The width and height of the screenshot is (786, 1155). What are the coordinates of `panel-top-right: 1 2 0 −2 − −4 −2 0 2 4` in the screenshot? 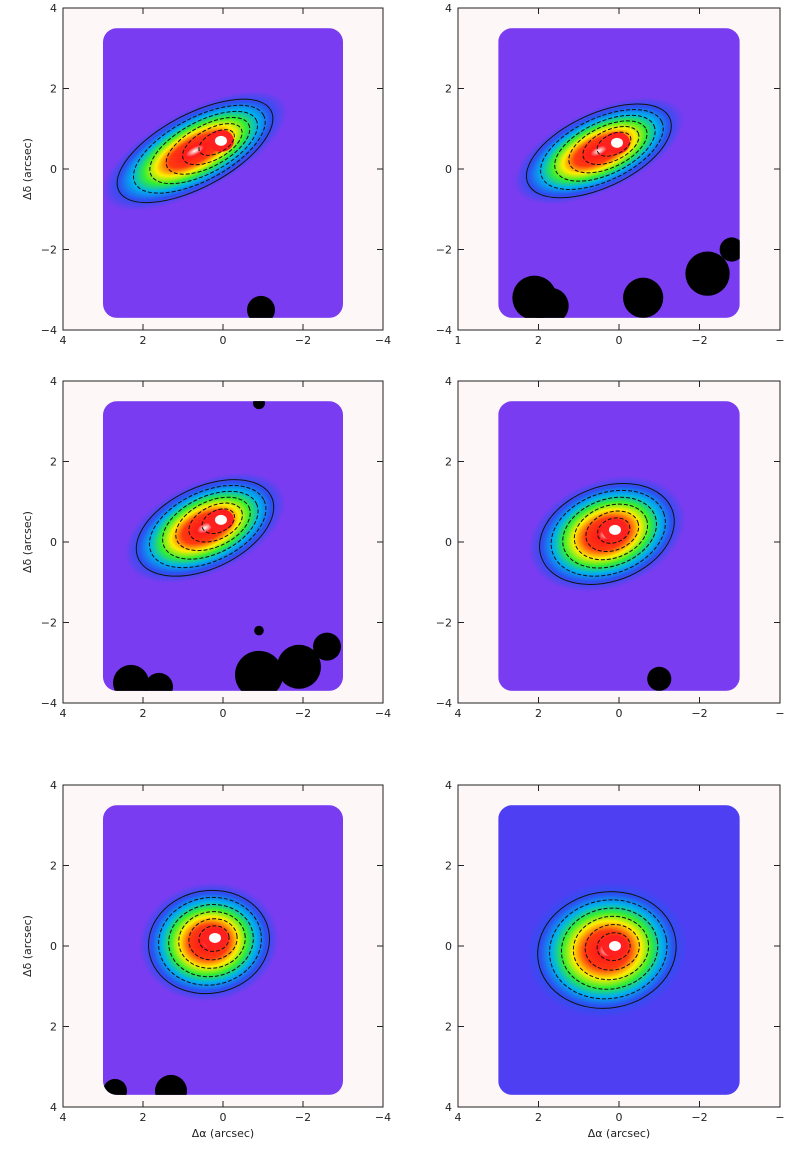 It's located at (610, 174).